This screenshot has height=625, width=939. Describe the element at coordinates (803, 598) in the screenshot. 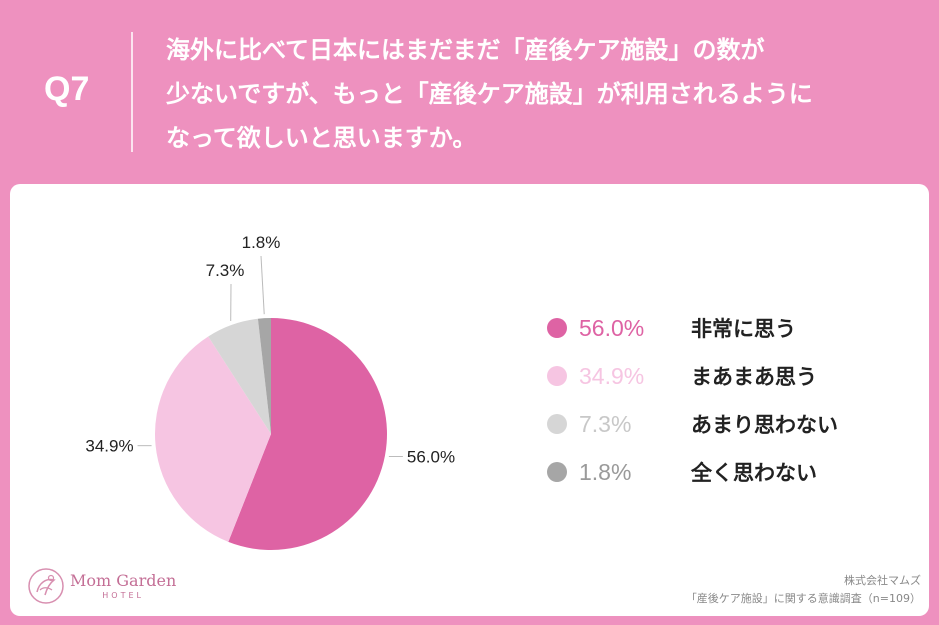

I see `source-survey: 「産後ケア施設」に関する意識調査（n=109）` at that location.